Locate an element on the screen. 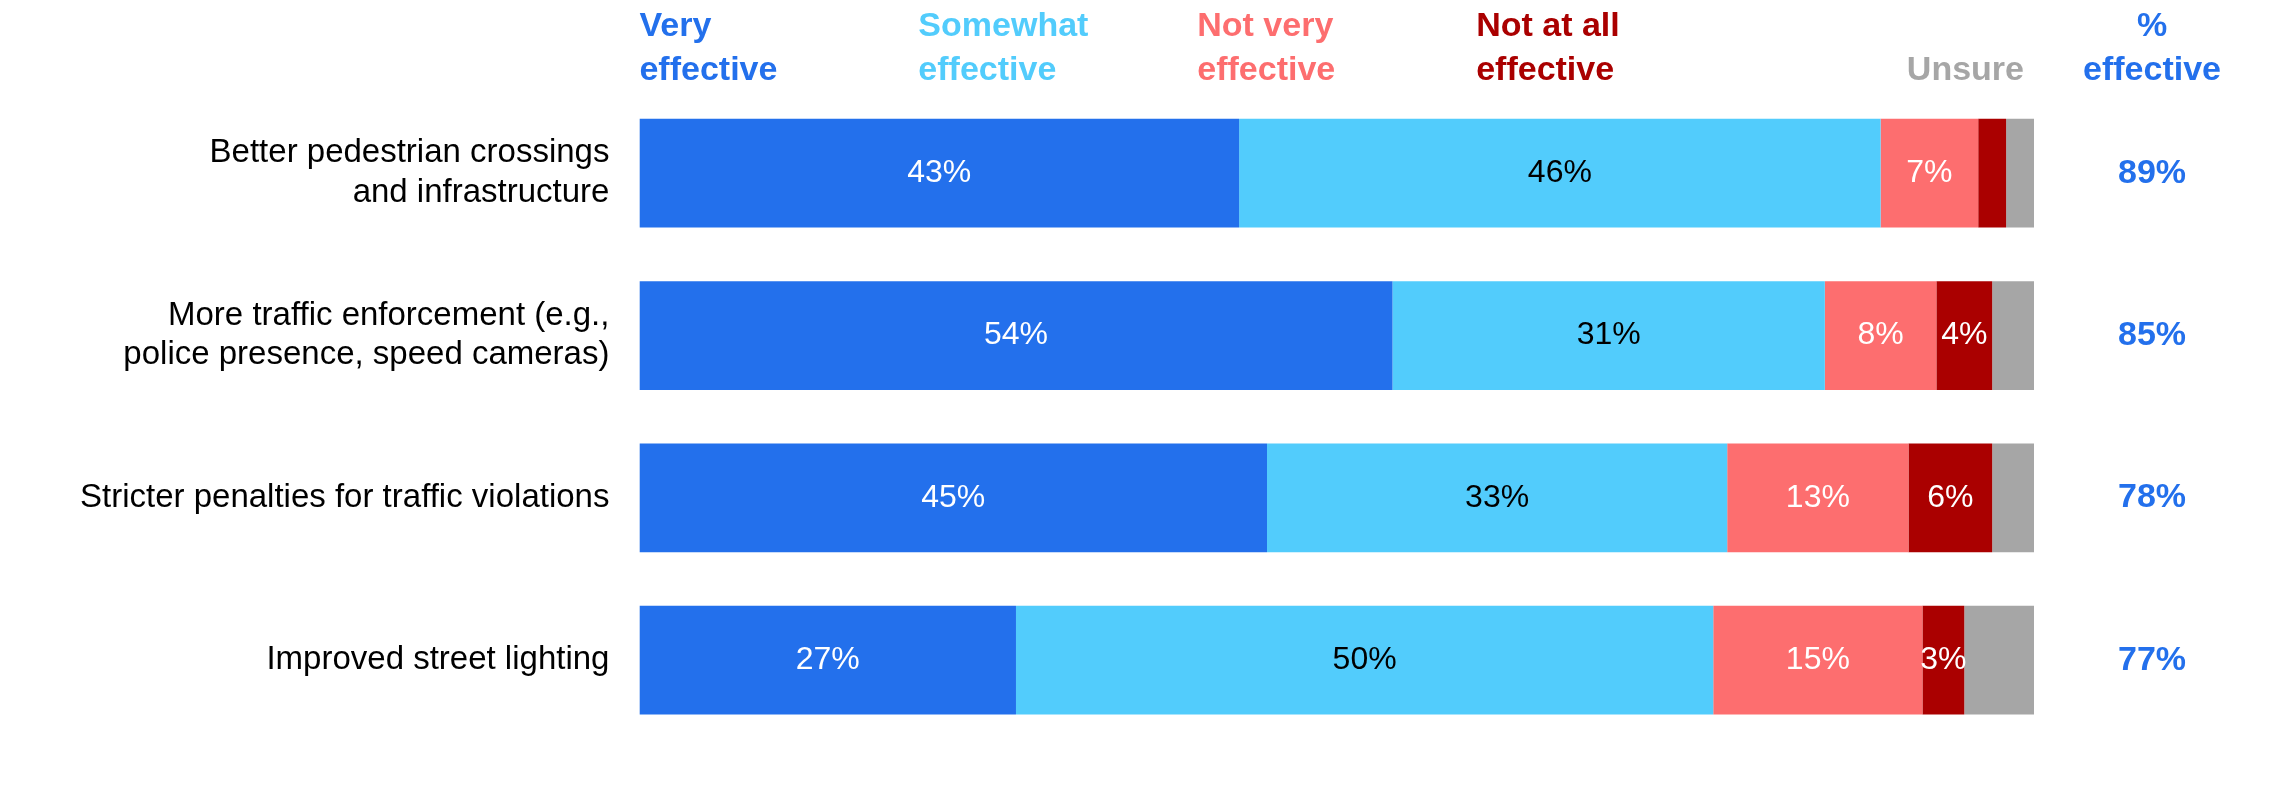  y-tick-label: Improved street lighting is located at coordinates (438, 658).